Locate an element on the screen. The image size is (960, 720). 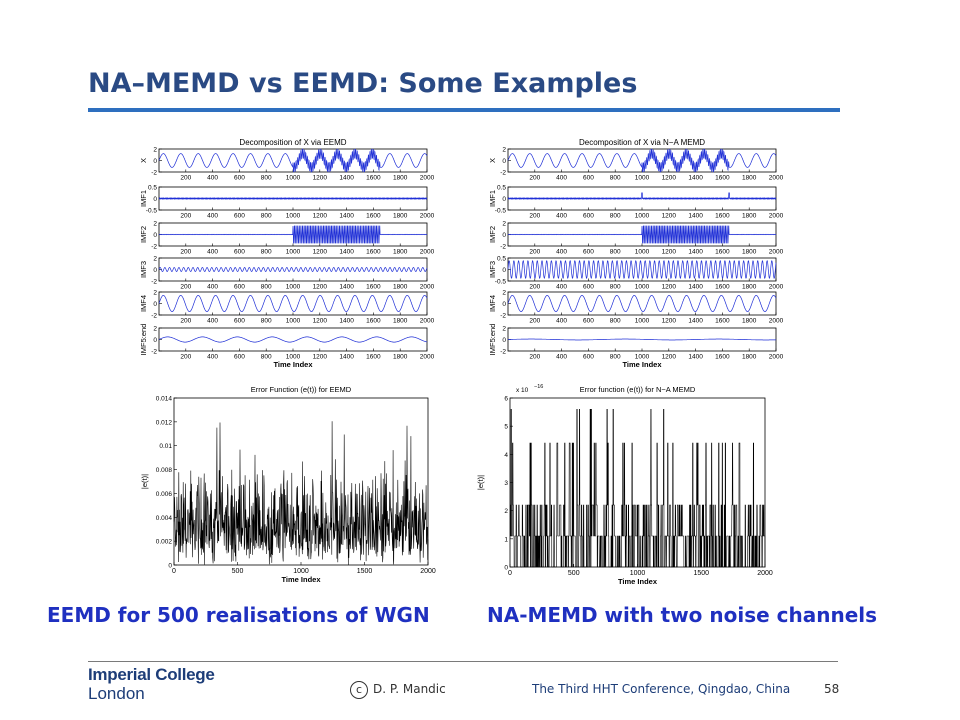
conference-name: The Third HHT Conference, Qingdao, China is located at coordinates (661, 689).